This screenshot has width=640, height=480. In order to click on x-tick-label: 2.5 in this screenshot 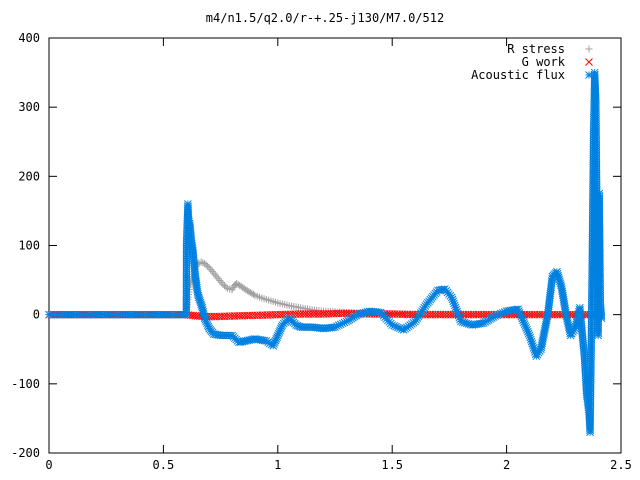, I will do `click(621, 465)`.